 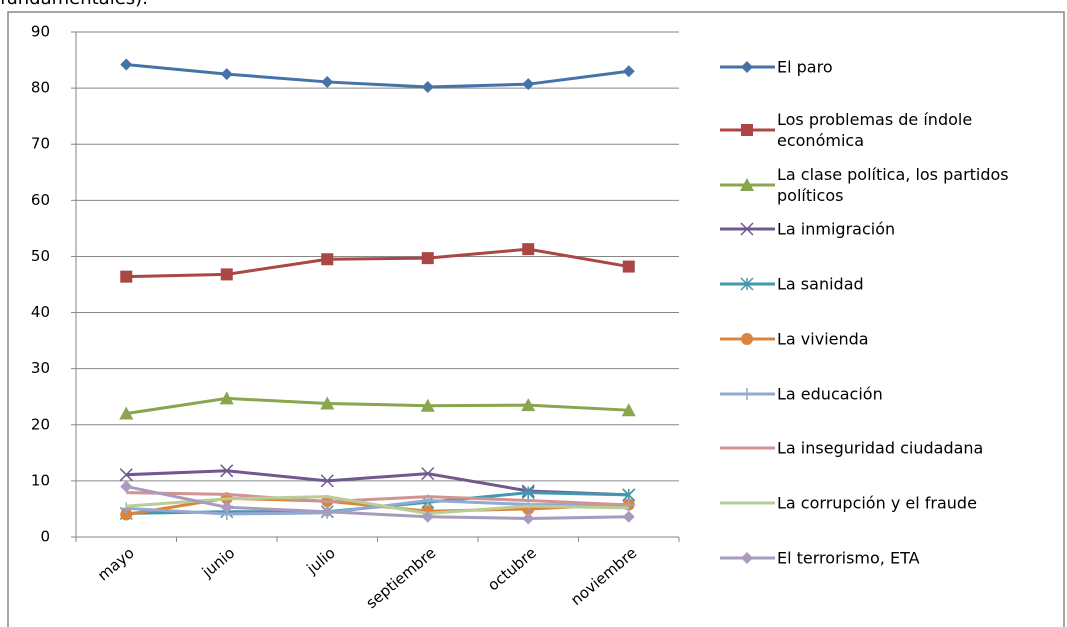 I want to click on caption: fundamentales)., so click(x=74, y=4).